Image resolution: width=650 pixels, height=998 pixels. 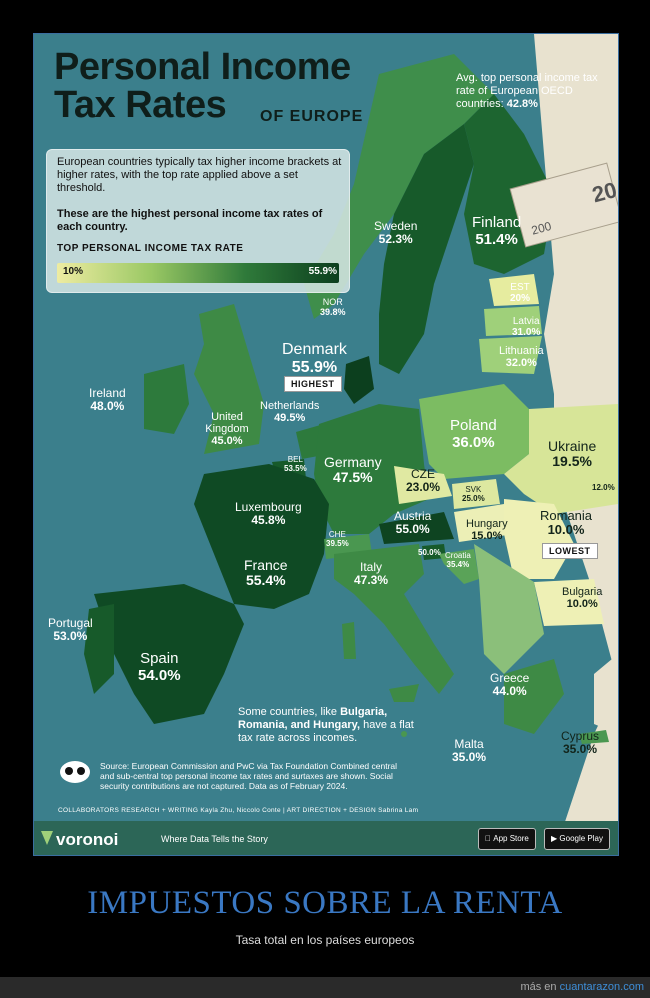 What do you see at coordinates (325, 903) in the screenshot?
I see `caption-title: IMPUESTOS SOBRE LA RENTA` at bounding box center [325, 903].